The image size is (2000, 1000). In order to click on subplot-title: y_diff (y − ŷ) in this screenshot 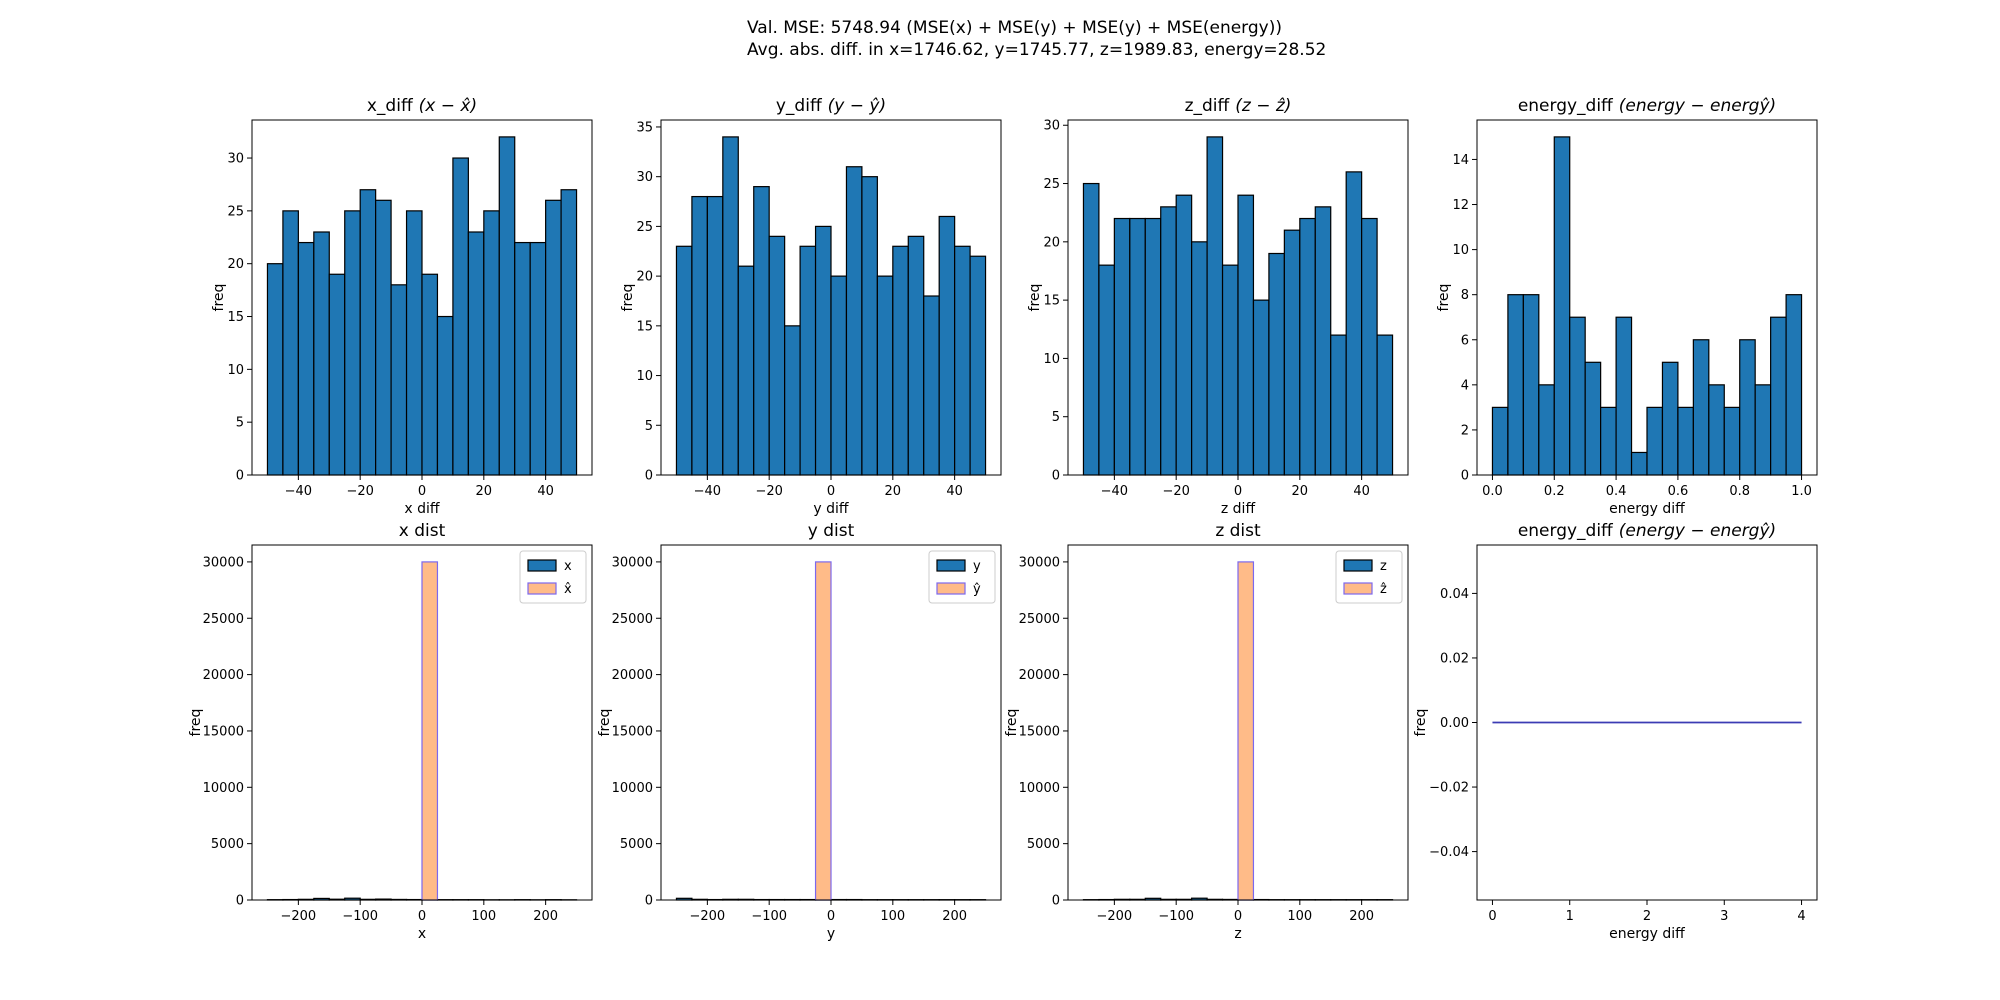, I will do `click(831, 106)`.